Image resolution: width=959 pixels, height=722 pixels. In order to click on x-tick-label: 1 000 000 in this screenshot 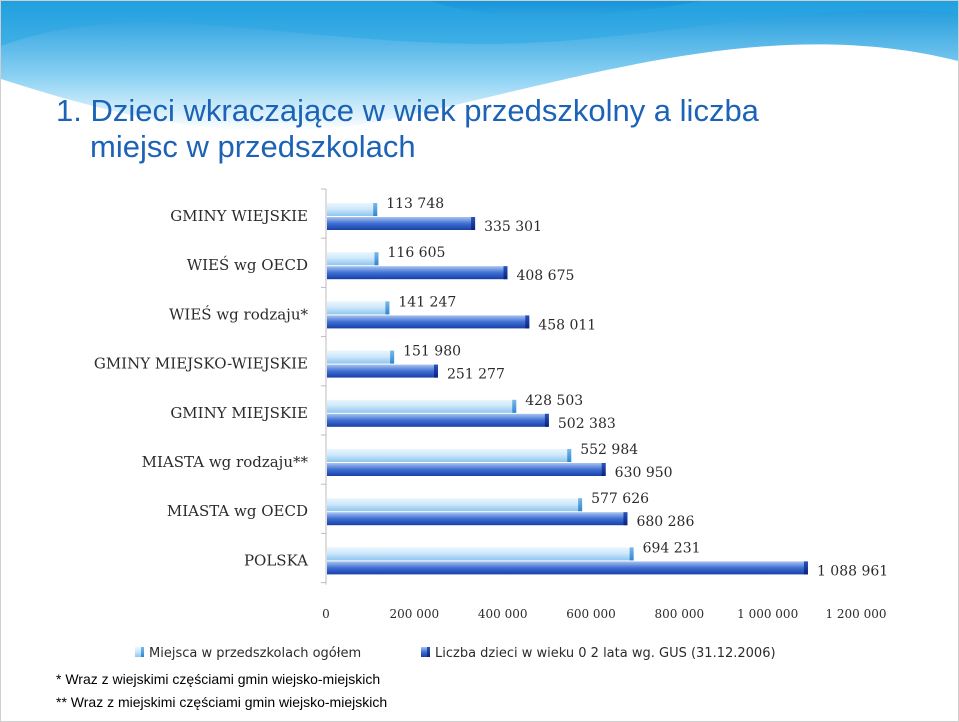, I will do `click(767, 614)`.